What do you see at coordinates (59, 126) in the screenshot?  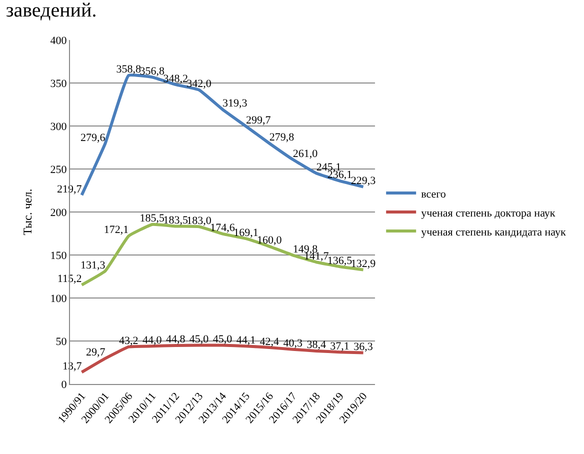 I see `y-tick-label: 300` at bounding box center [59, 126].